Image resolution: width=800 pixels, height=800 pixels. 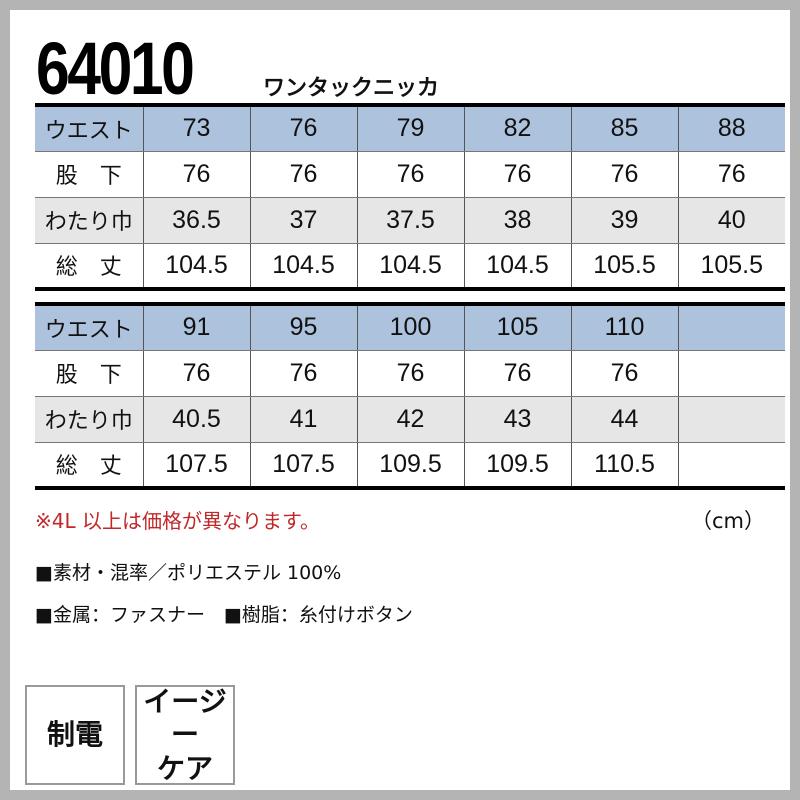 What do you see at coordinates (115, 68) in the screenshot?
I see `model-number: 64010` at bounding box center [115, 68].